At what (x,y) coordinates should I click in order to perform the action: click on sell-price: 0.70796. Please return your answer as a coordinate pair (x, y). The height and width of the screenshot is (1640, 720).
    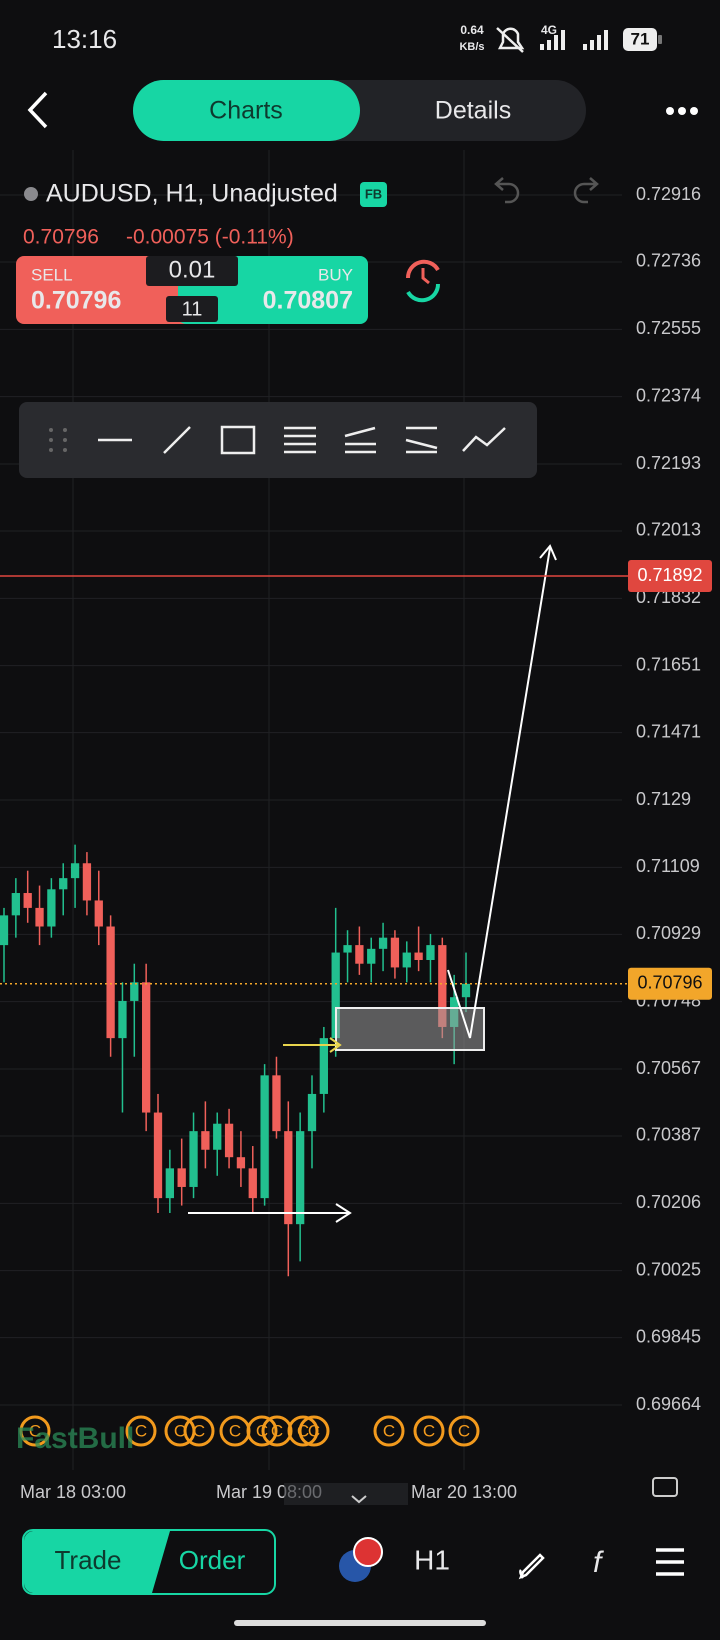
    Looking at the image, I should click on (76, 301).